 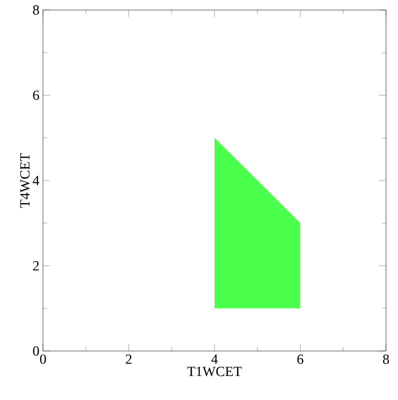 What do you see at coordinates (43, 359) in the screenshot?
I see `x-tick-label: 0` at bounding box center [43, 359].